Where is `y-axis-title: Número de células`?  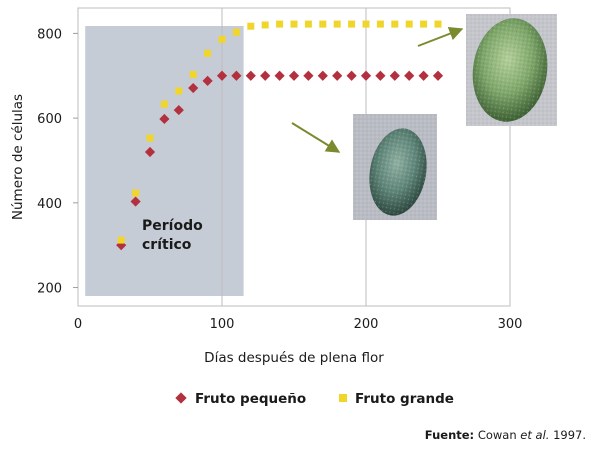
y-axis-title: Número de células is located at coordinates (18, 157).